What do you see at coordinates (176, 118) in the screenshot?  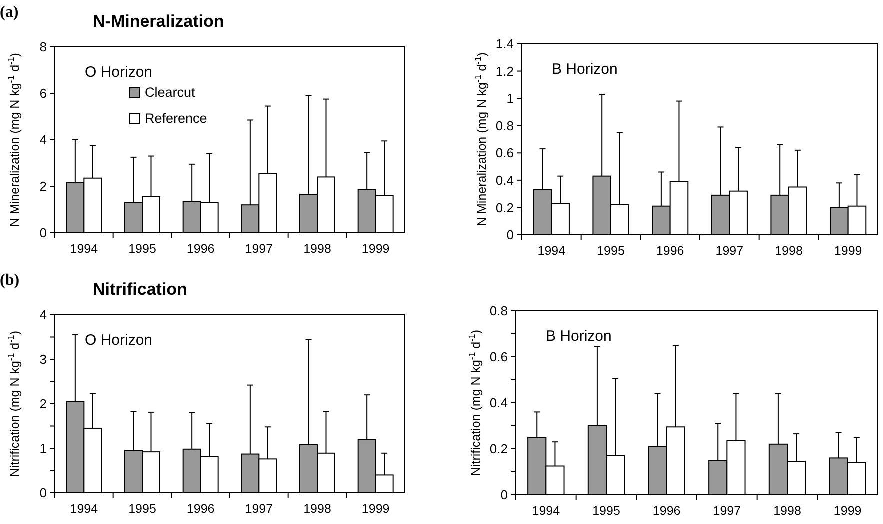 I see `legend-label: Reference` at bounding box center [176, 118].